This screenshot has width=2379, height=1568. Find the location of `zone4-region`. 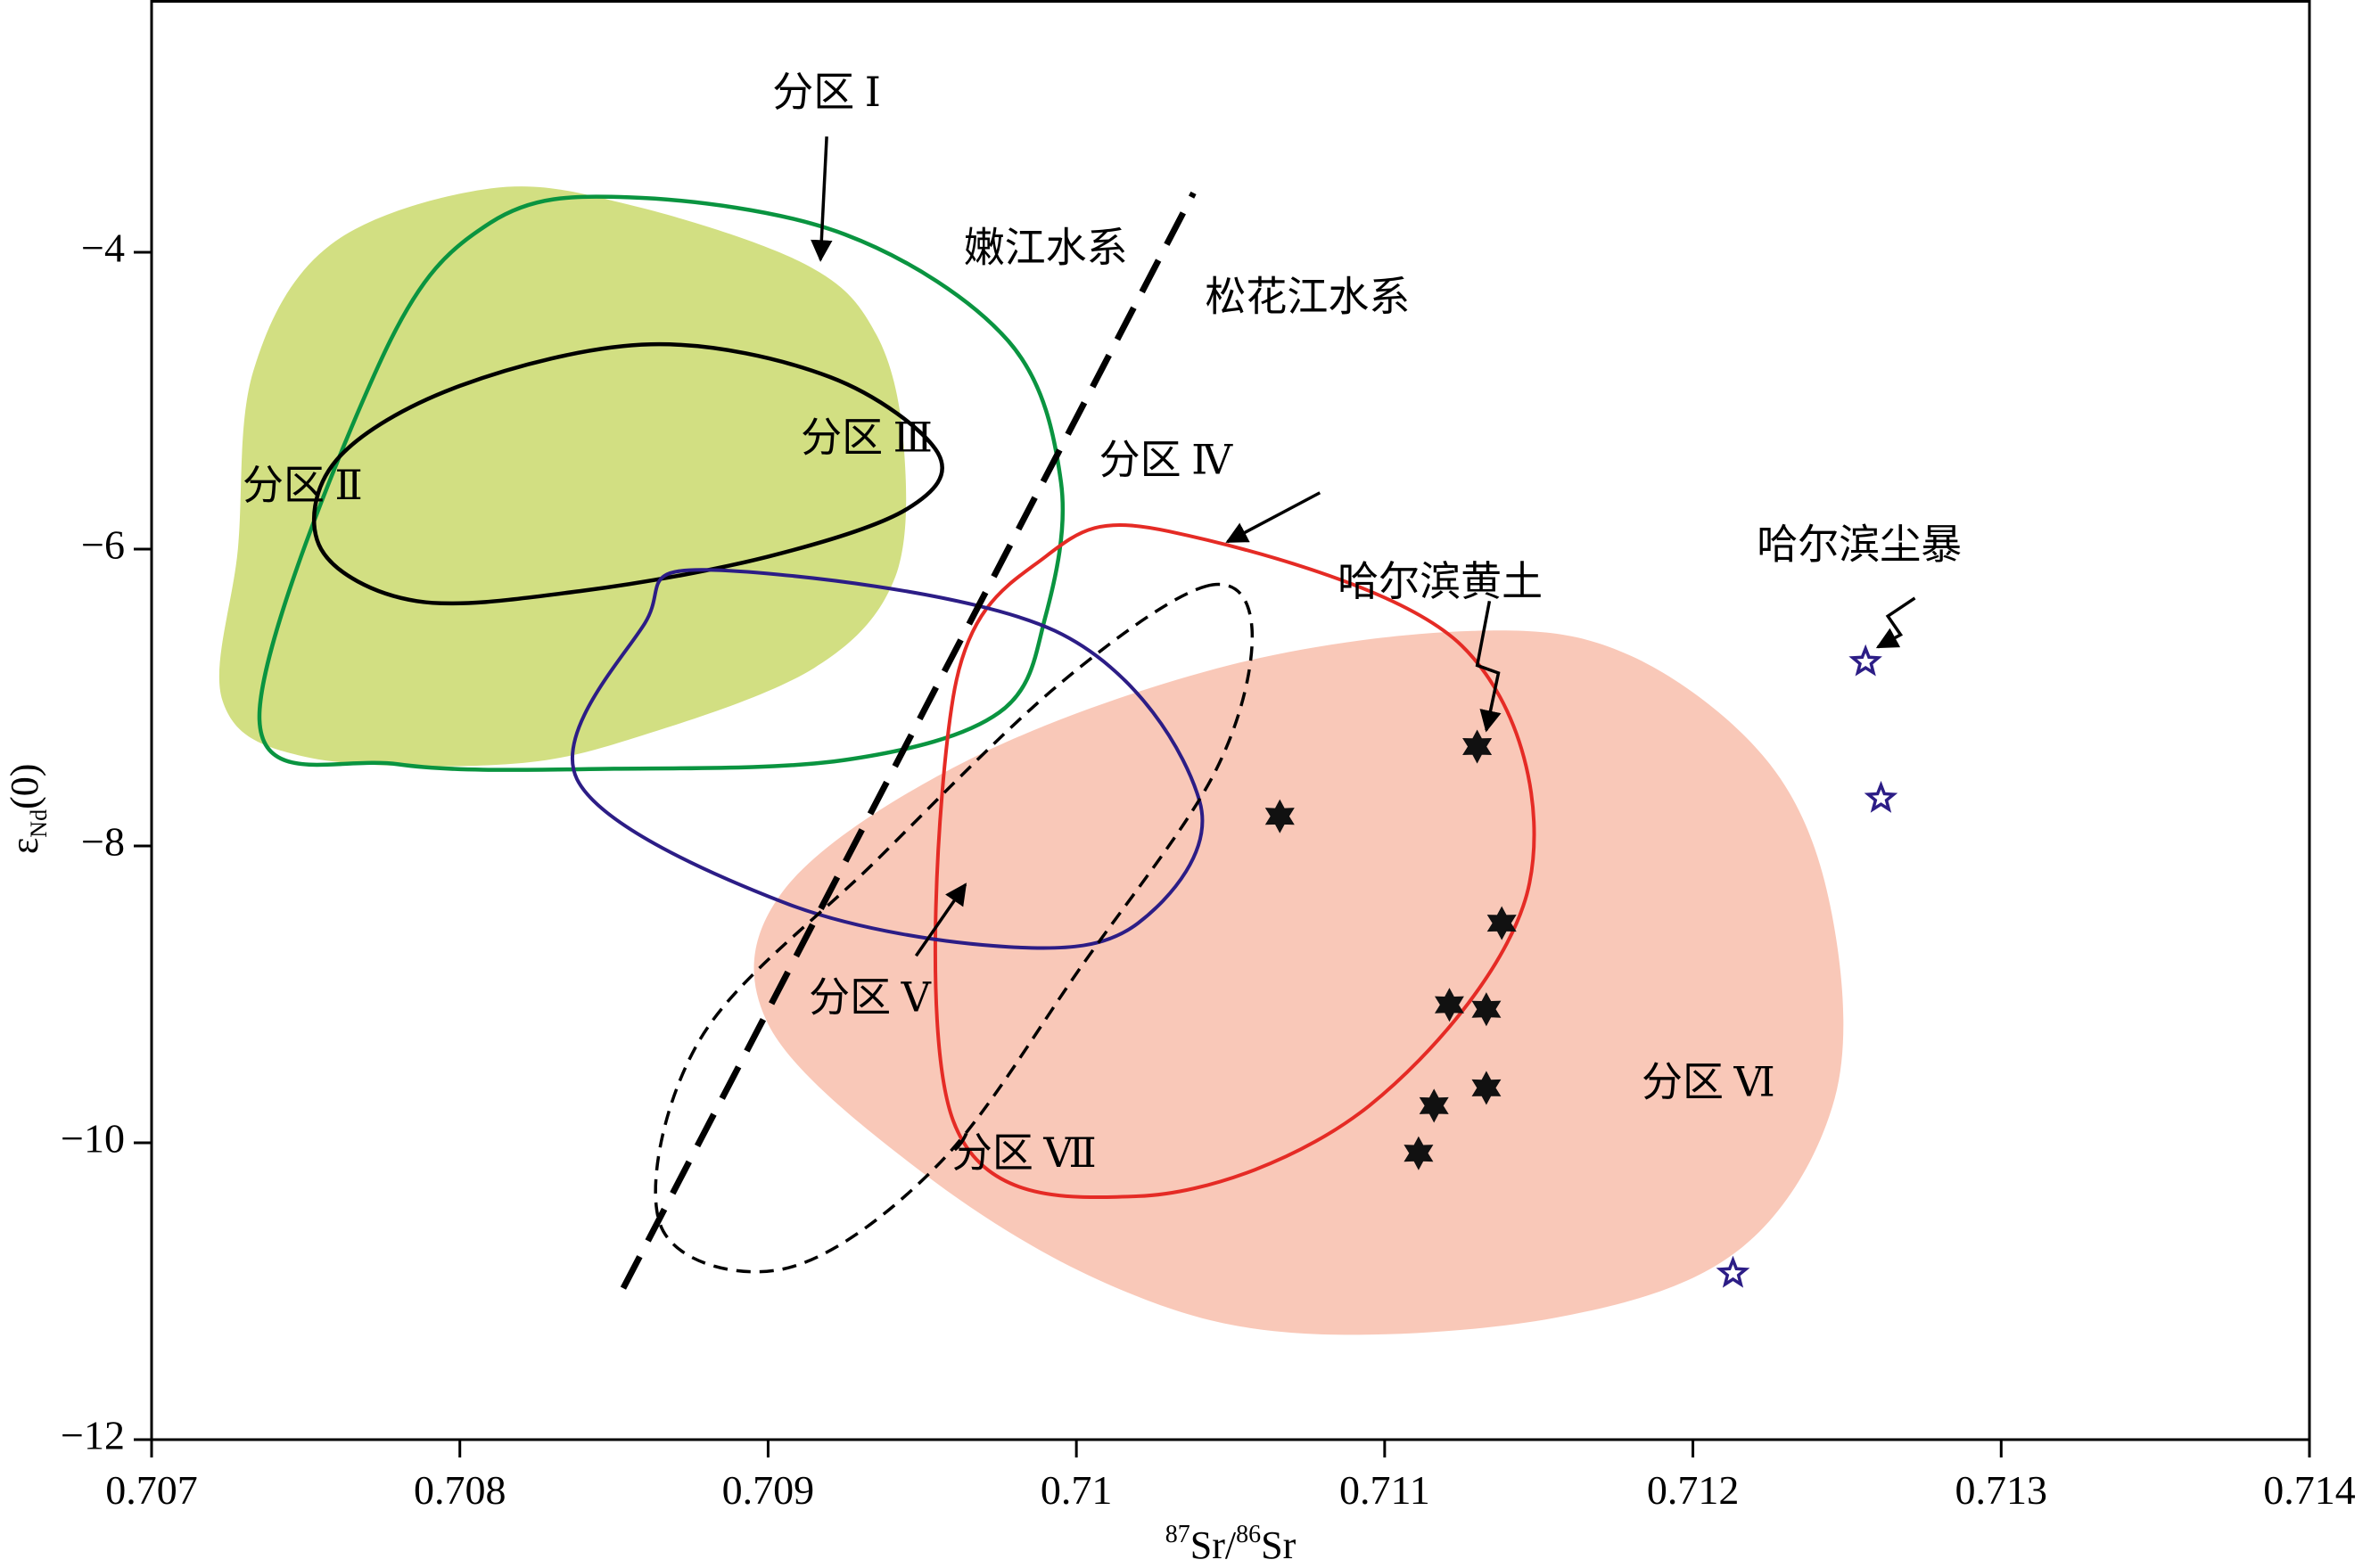

zone4-region is located at coordinates (1234, 861).